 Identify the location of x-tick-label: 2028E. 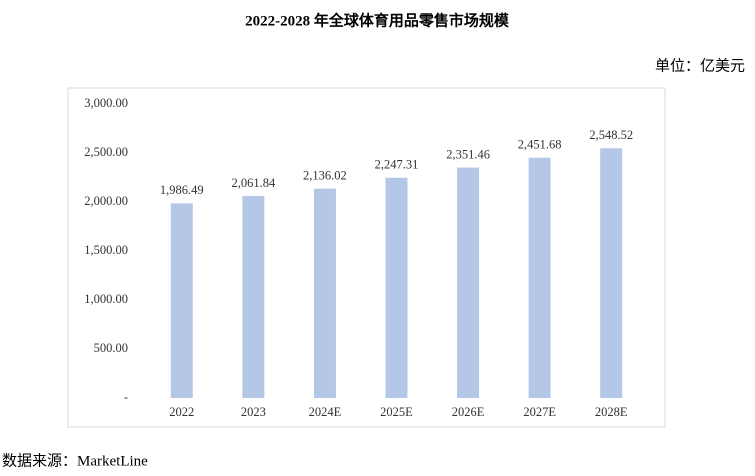
(611, 412).